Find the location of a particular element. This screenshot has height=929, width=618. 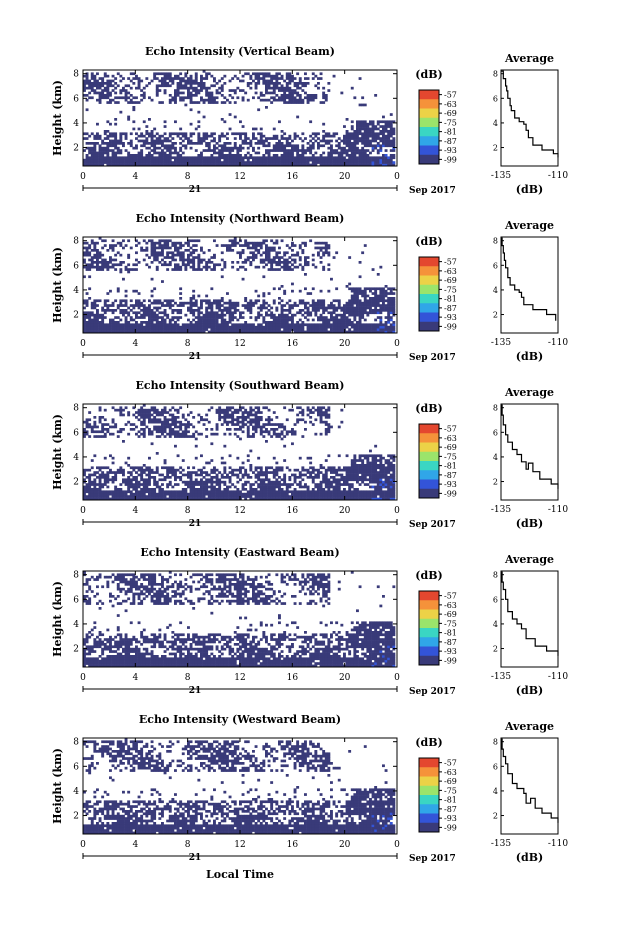

colorbar-frame is located at coordinates (429, 294).